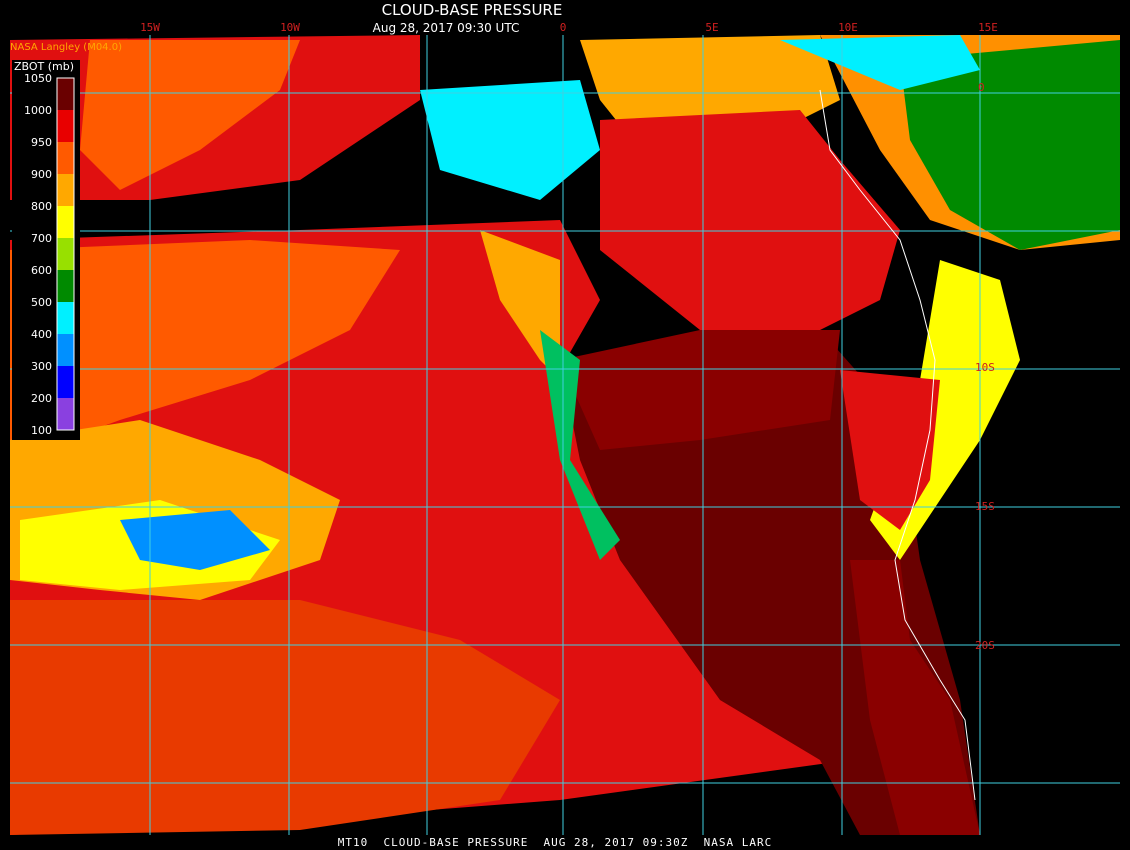 This screenshot has height=850, width=1130. What do you see at coordinates (981, 87) in the screenshot?
I see `lat-label: 0` at bounding box center [981, 87].